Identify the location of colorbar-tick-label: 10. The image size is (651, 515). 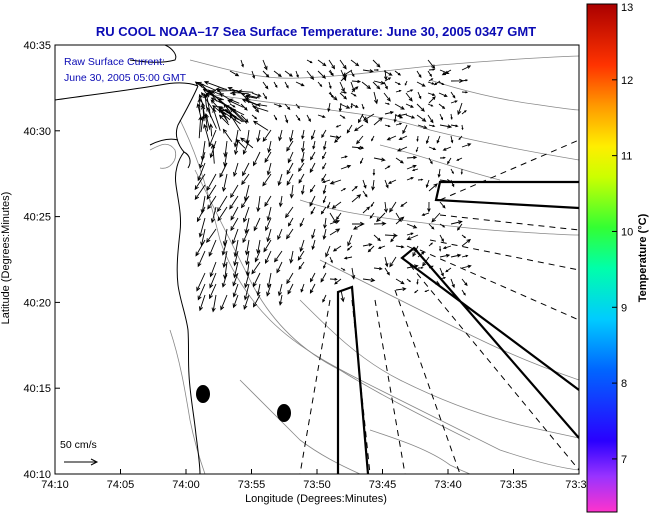
(627, 232).